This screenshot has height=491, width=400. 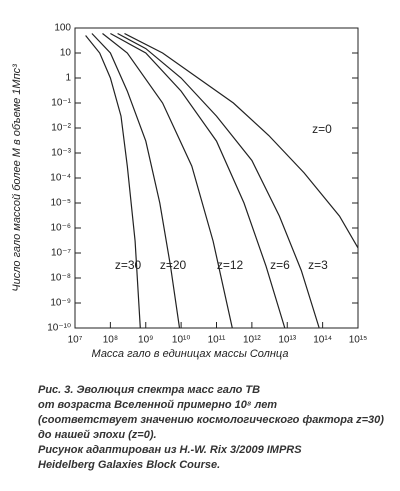 What do you see at coordinates (60, 278) in the screenshot?
I see `y-tick-label: 10⁻⁸` at bounding box center [60, 278].